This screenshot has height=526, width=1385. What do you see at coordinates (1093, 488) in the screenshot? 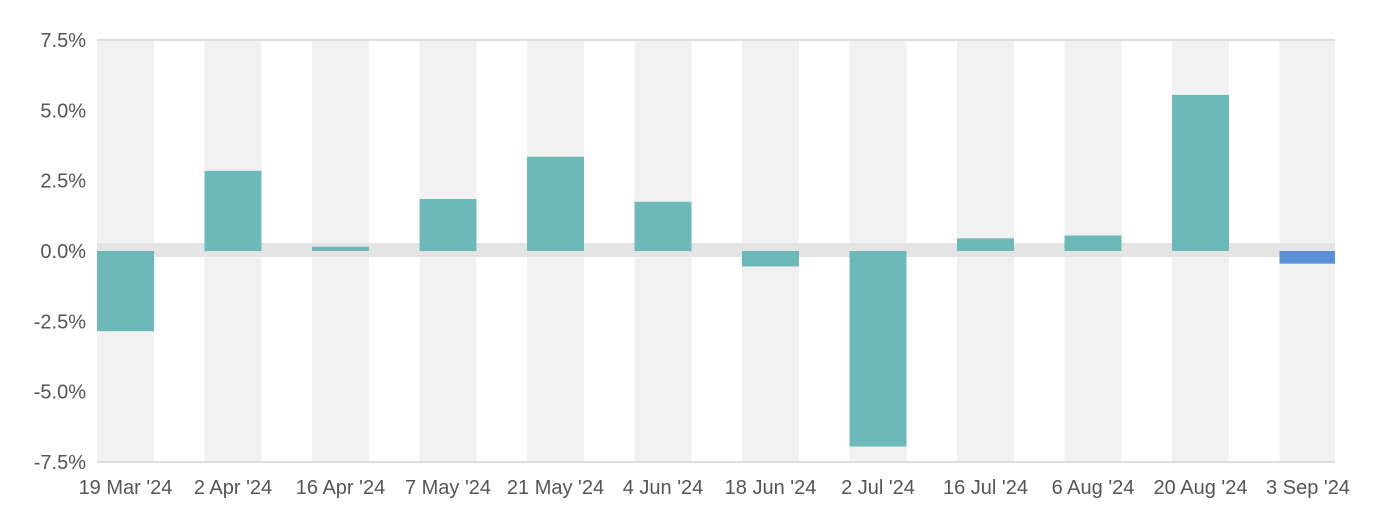
I see `x-tick-label: 6 Aug '24` at bounding box center [1093, 488].